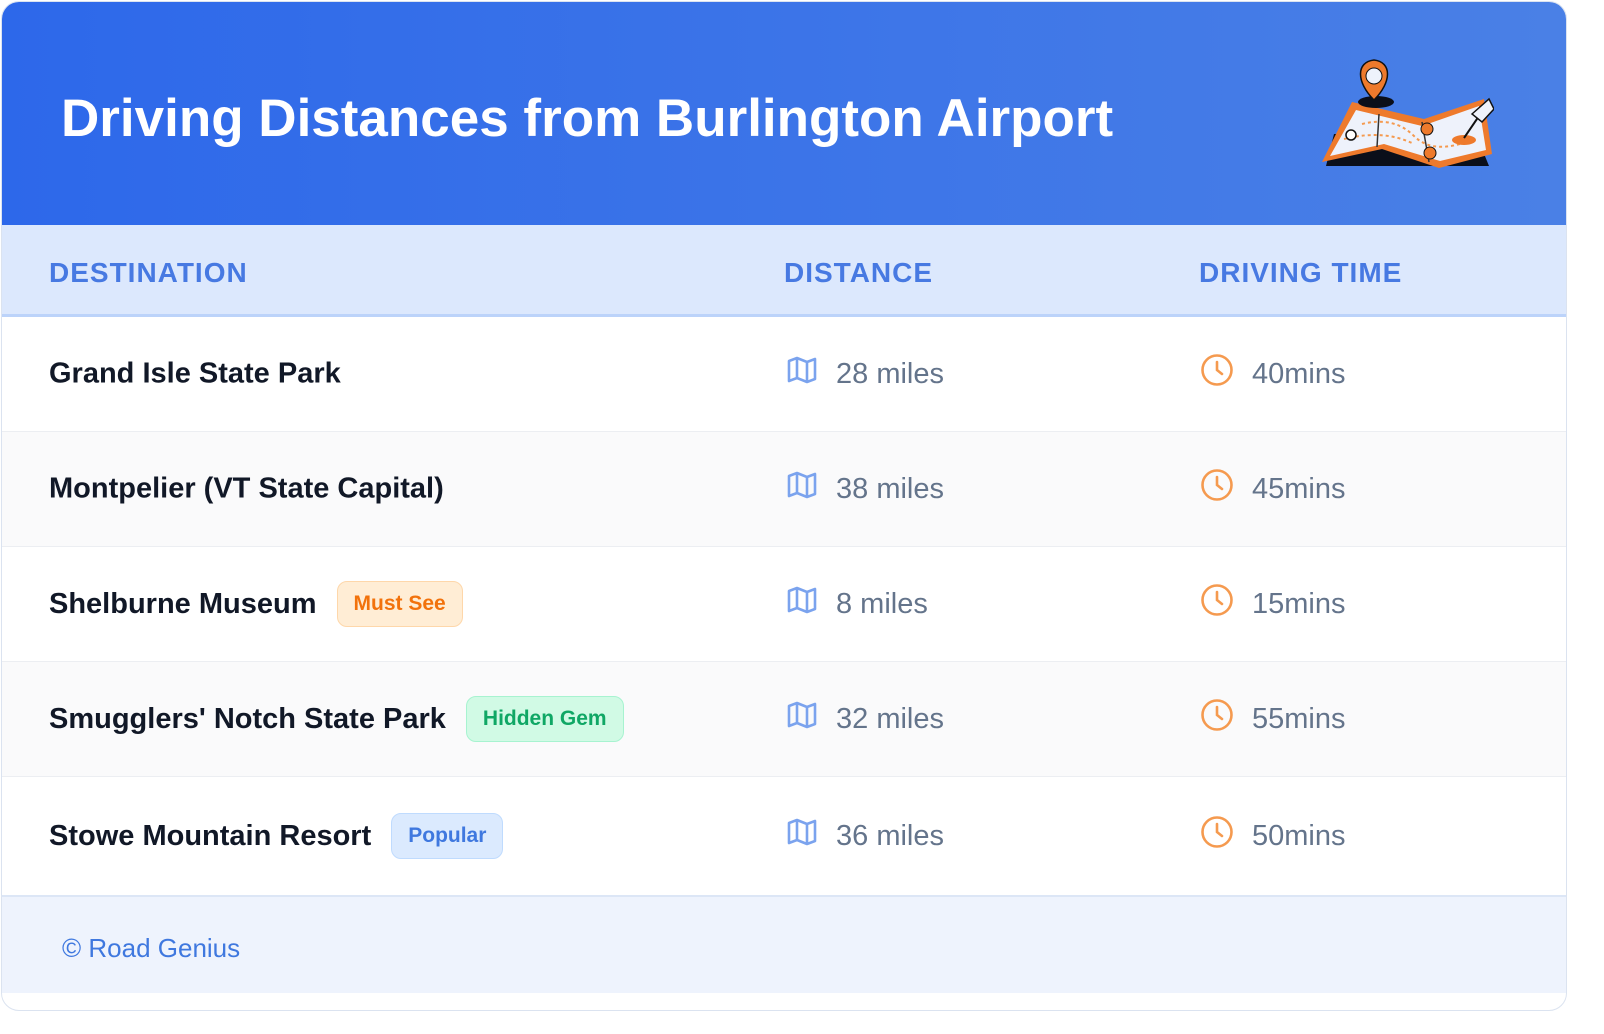  What do you see at coordinates (1301, 272) in the screenshot?
I see `column-header-driving-time: DRIVING TIME` at bounding box center [1301, 272].